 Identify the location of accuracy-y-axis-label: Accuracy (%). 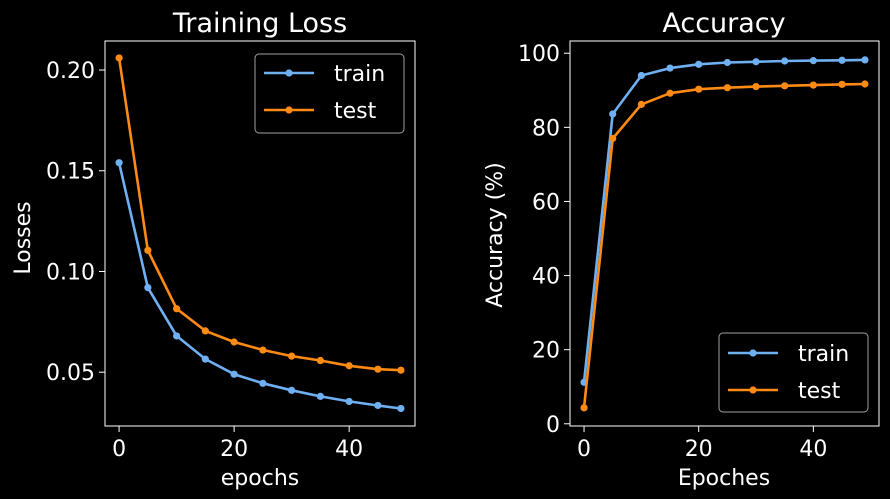
(495, 235).